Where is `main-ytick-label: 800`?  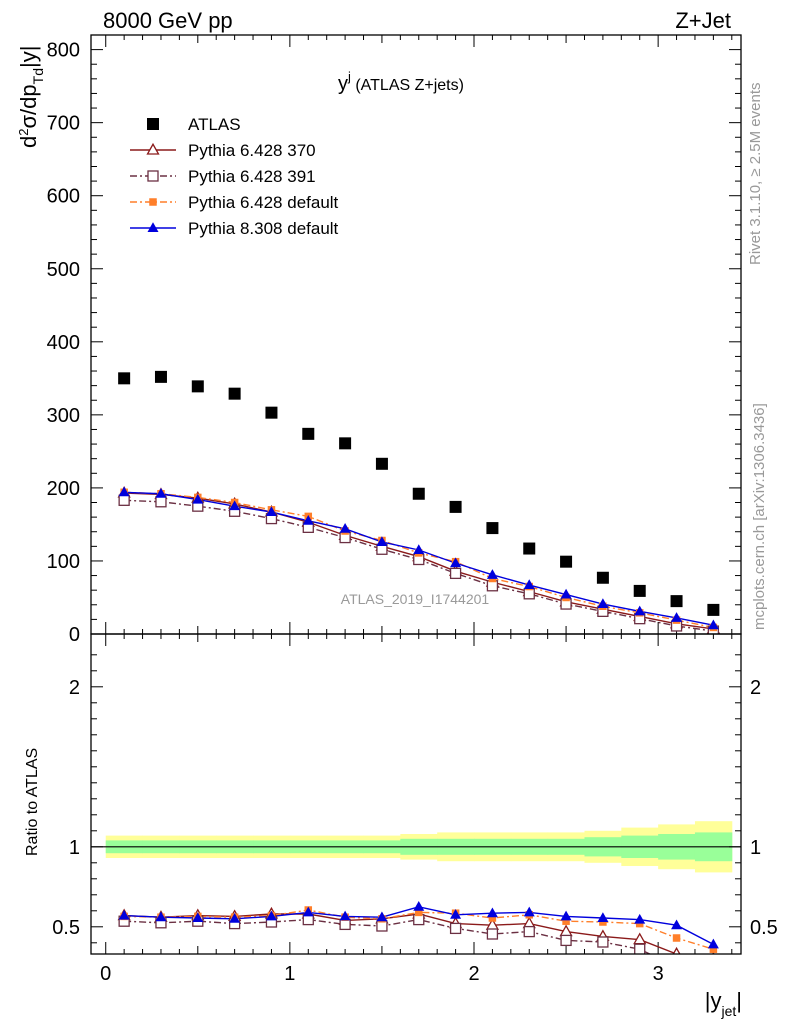 main-ytick-label: 800 is located at coordinates (63, 51).